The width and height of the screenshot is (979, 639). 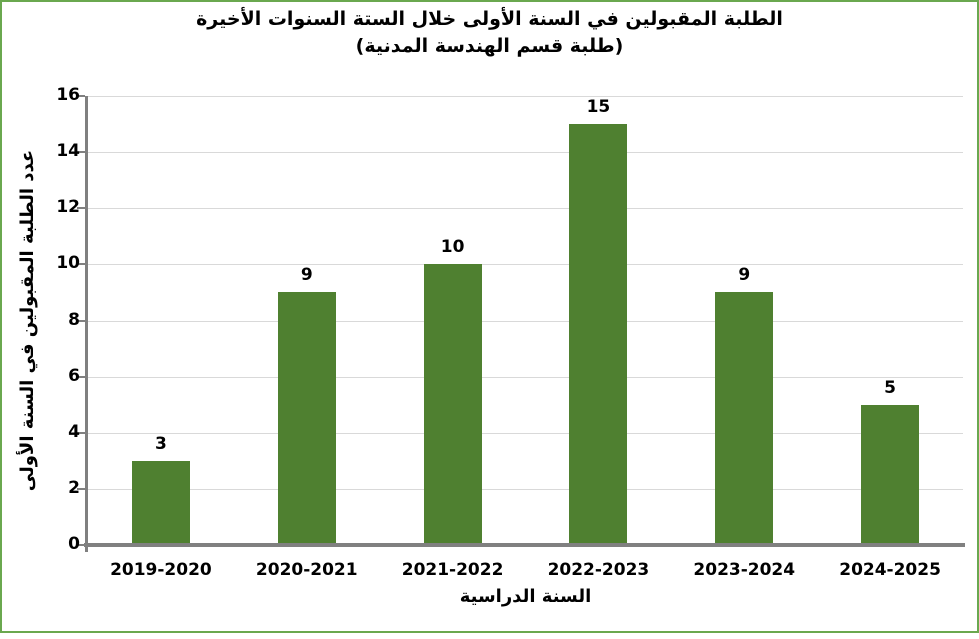 What do you see at coordinates (68, 95) in the screenshot?
I see `y-tick-label: 16` at bounding box center [68, 95].